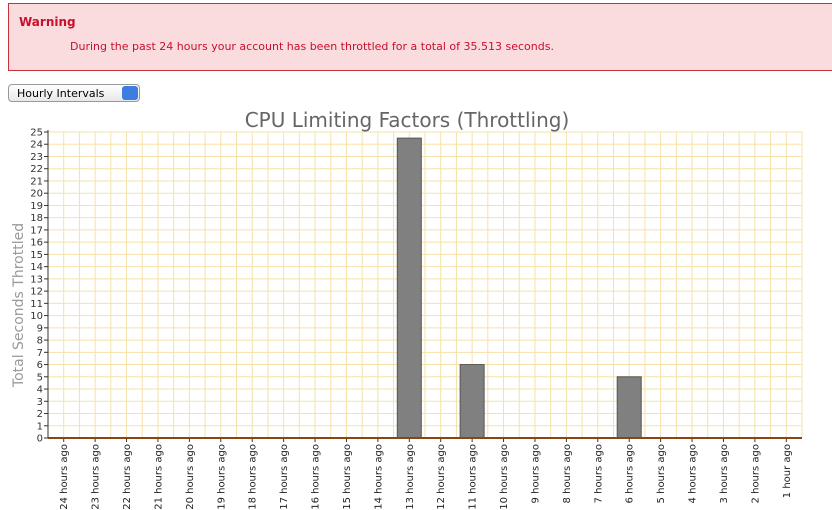  Describe the element at coordinates (441, 477) in the screenshot. I see `x-tick-label: 12 hours ago` at that location.